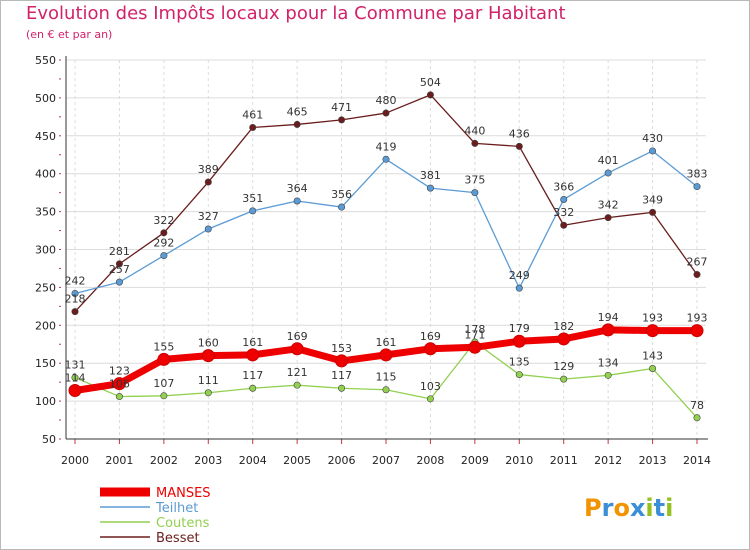 The width and height of the screenshot is (750, 550). I want to click on x-tick-label: 2013, so click(653, 460).